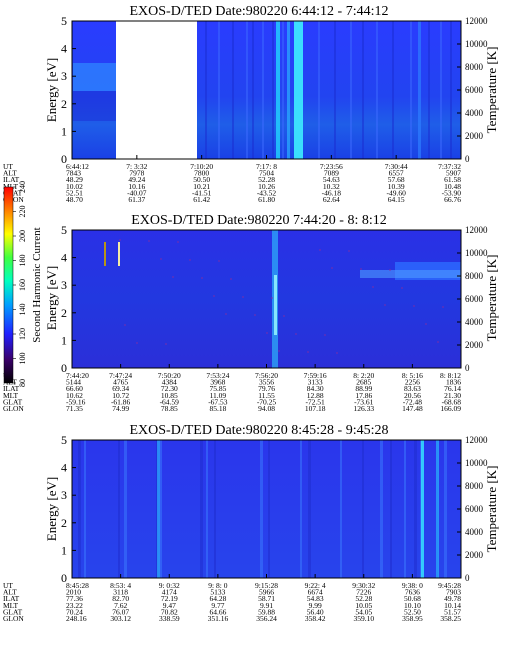  What do you see at coordinates (169, 585) in the screenshot?
I see `cell-value: 9: 0:32` at bounding box center [169, 585].